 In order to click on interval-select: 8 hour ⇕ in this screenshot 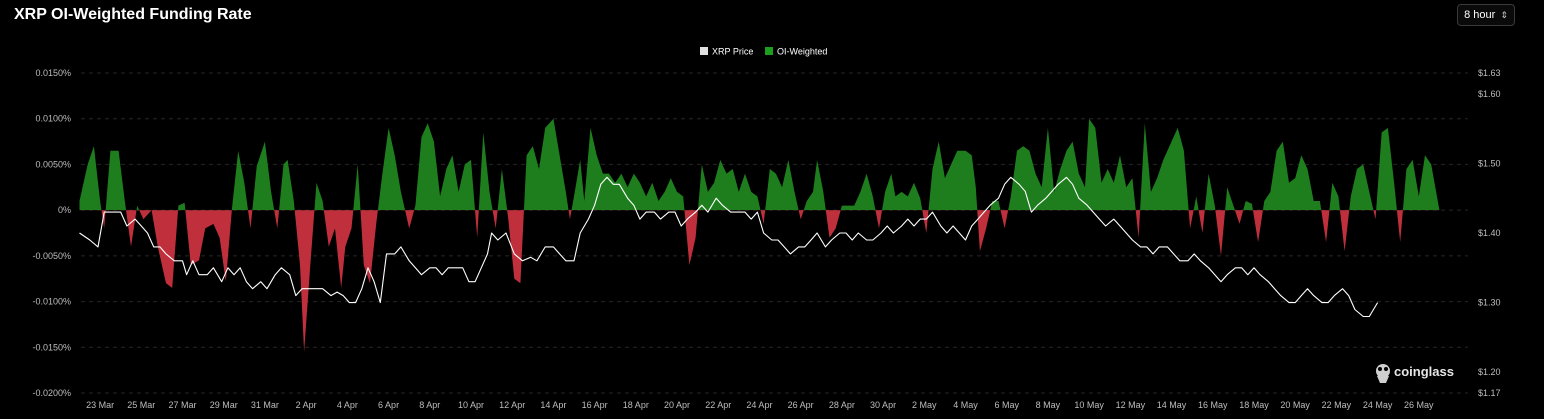, I will do `click(1486, 15)`.